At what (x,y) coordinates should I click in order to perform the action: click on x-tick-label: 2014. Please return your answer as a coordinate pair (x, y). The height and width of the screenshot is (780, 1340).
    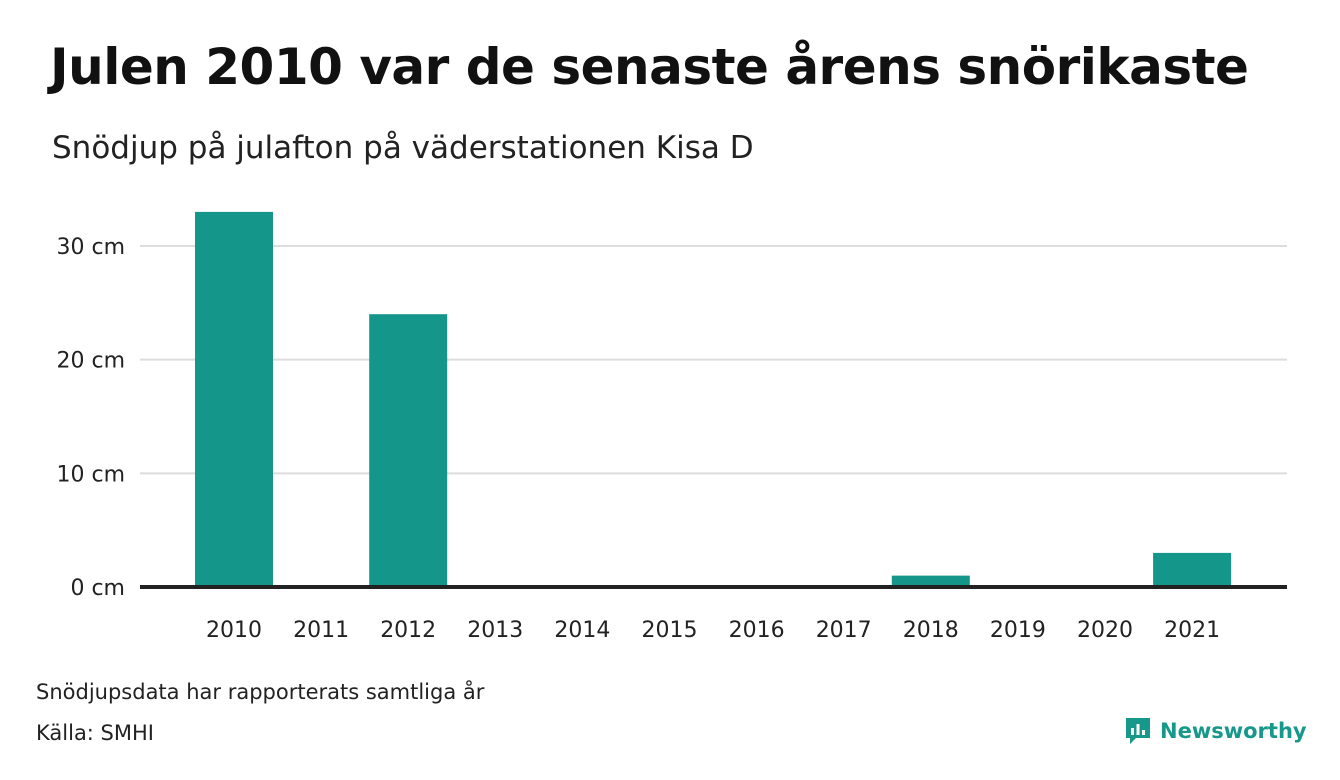
    Looking at the image, I should click on (582, 630).